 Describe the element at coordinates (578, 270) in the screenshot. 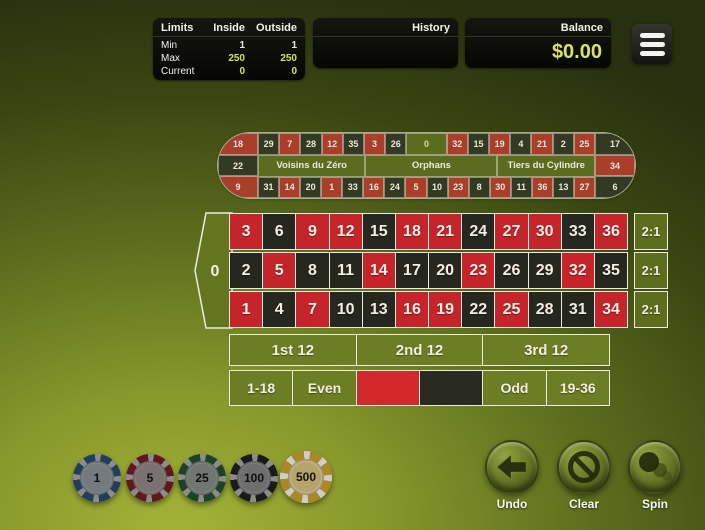

I see `bet-number-32: 32` at that location.